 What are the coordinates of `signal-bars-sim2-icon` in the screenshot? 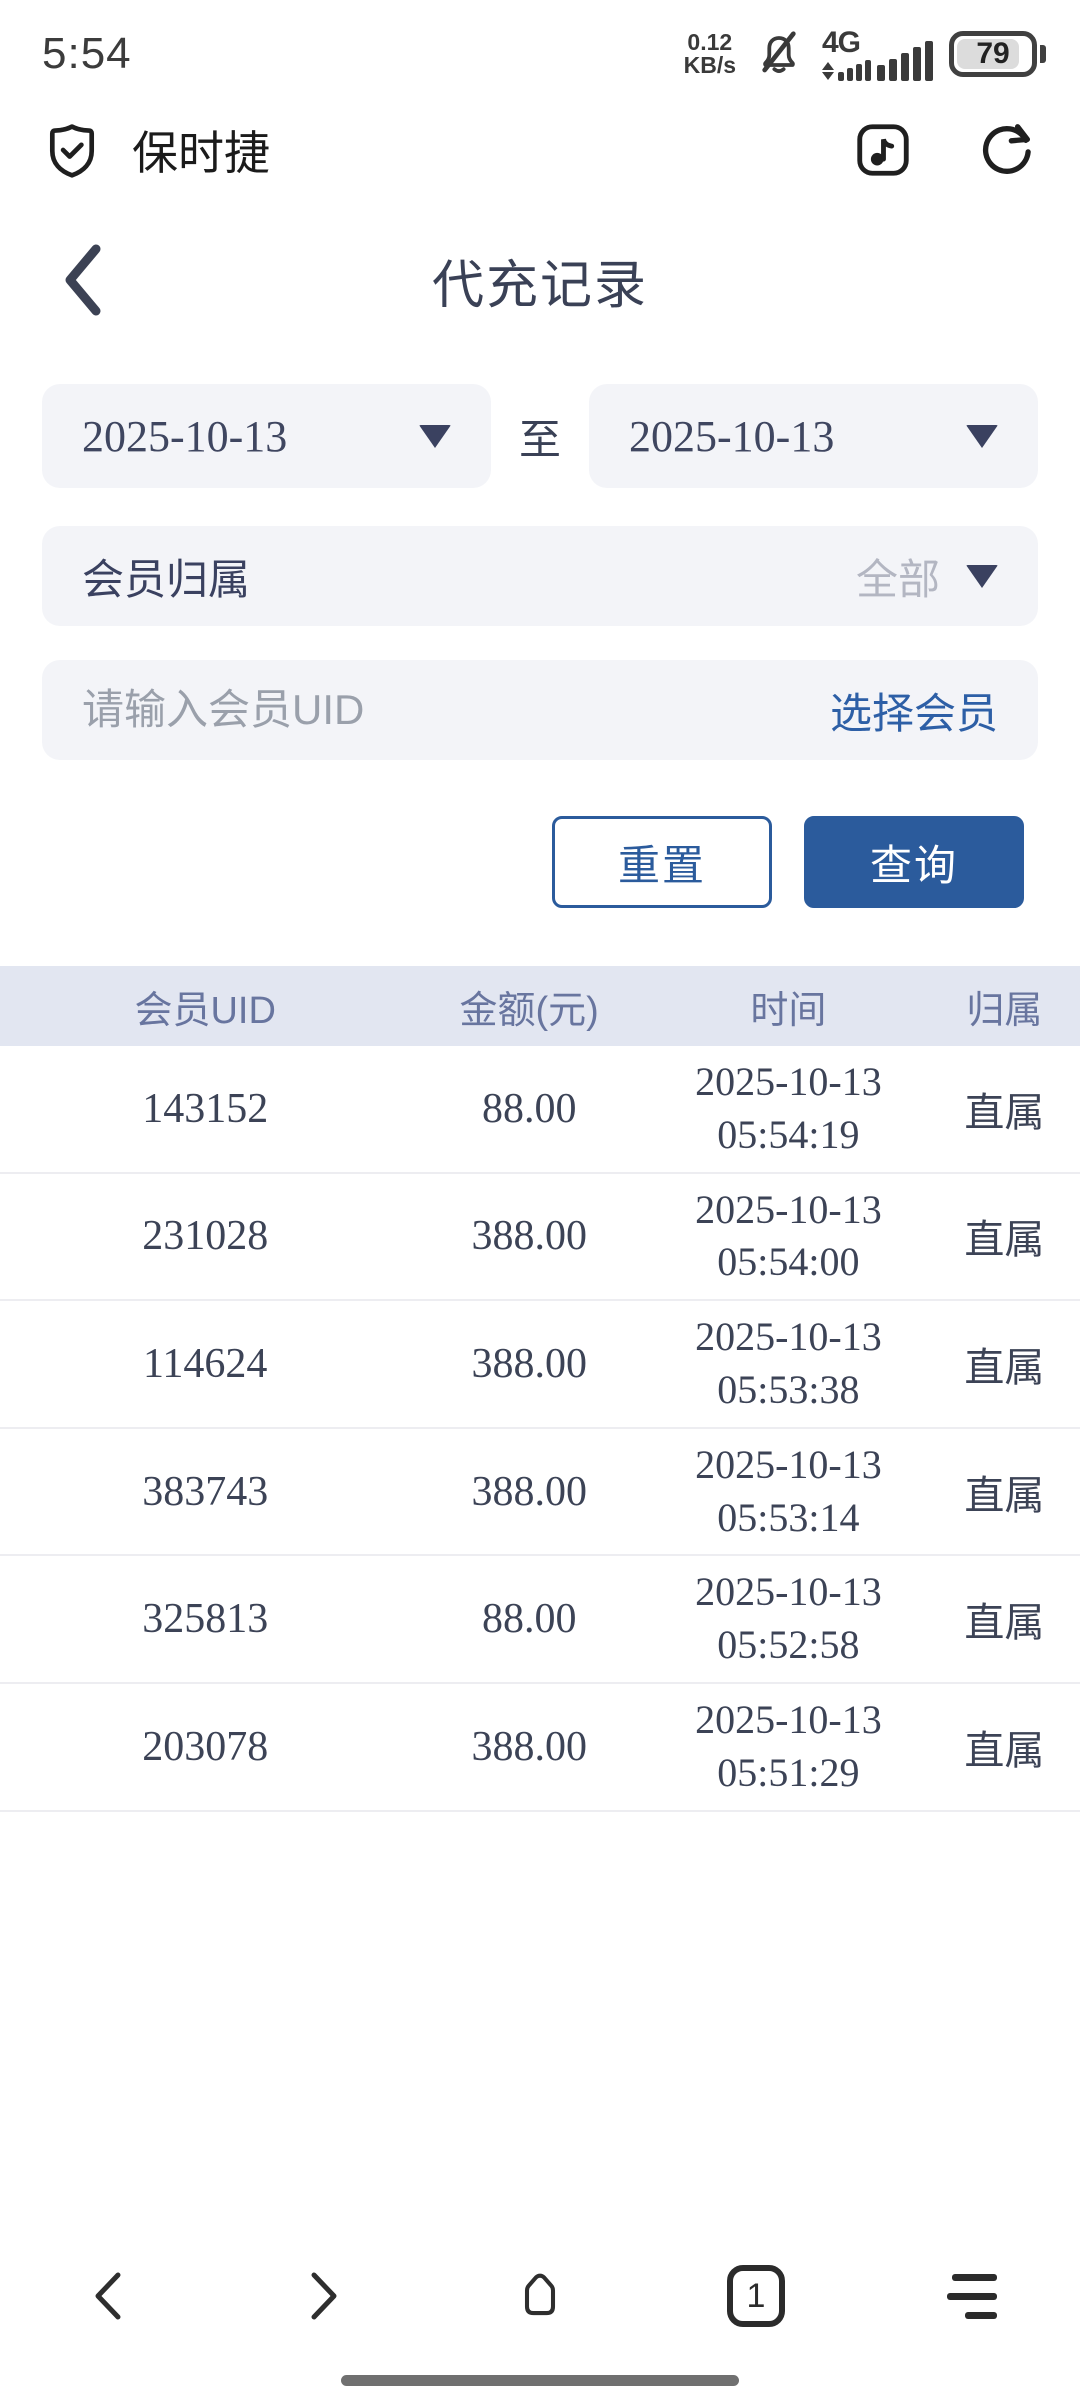 It's located at (854, 70).